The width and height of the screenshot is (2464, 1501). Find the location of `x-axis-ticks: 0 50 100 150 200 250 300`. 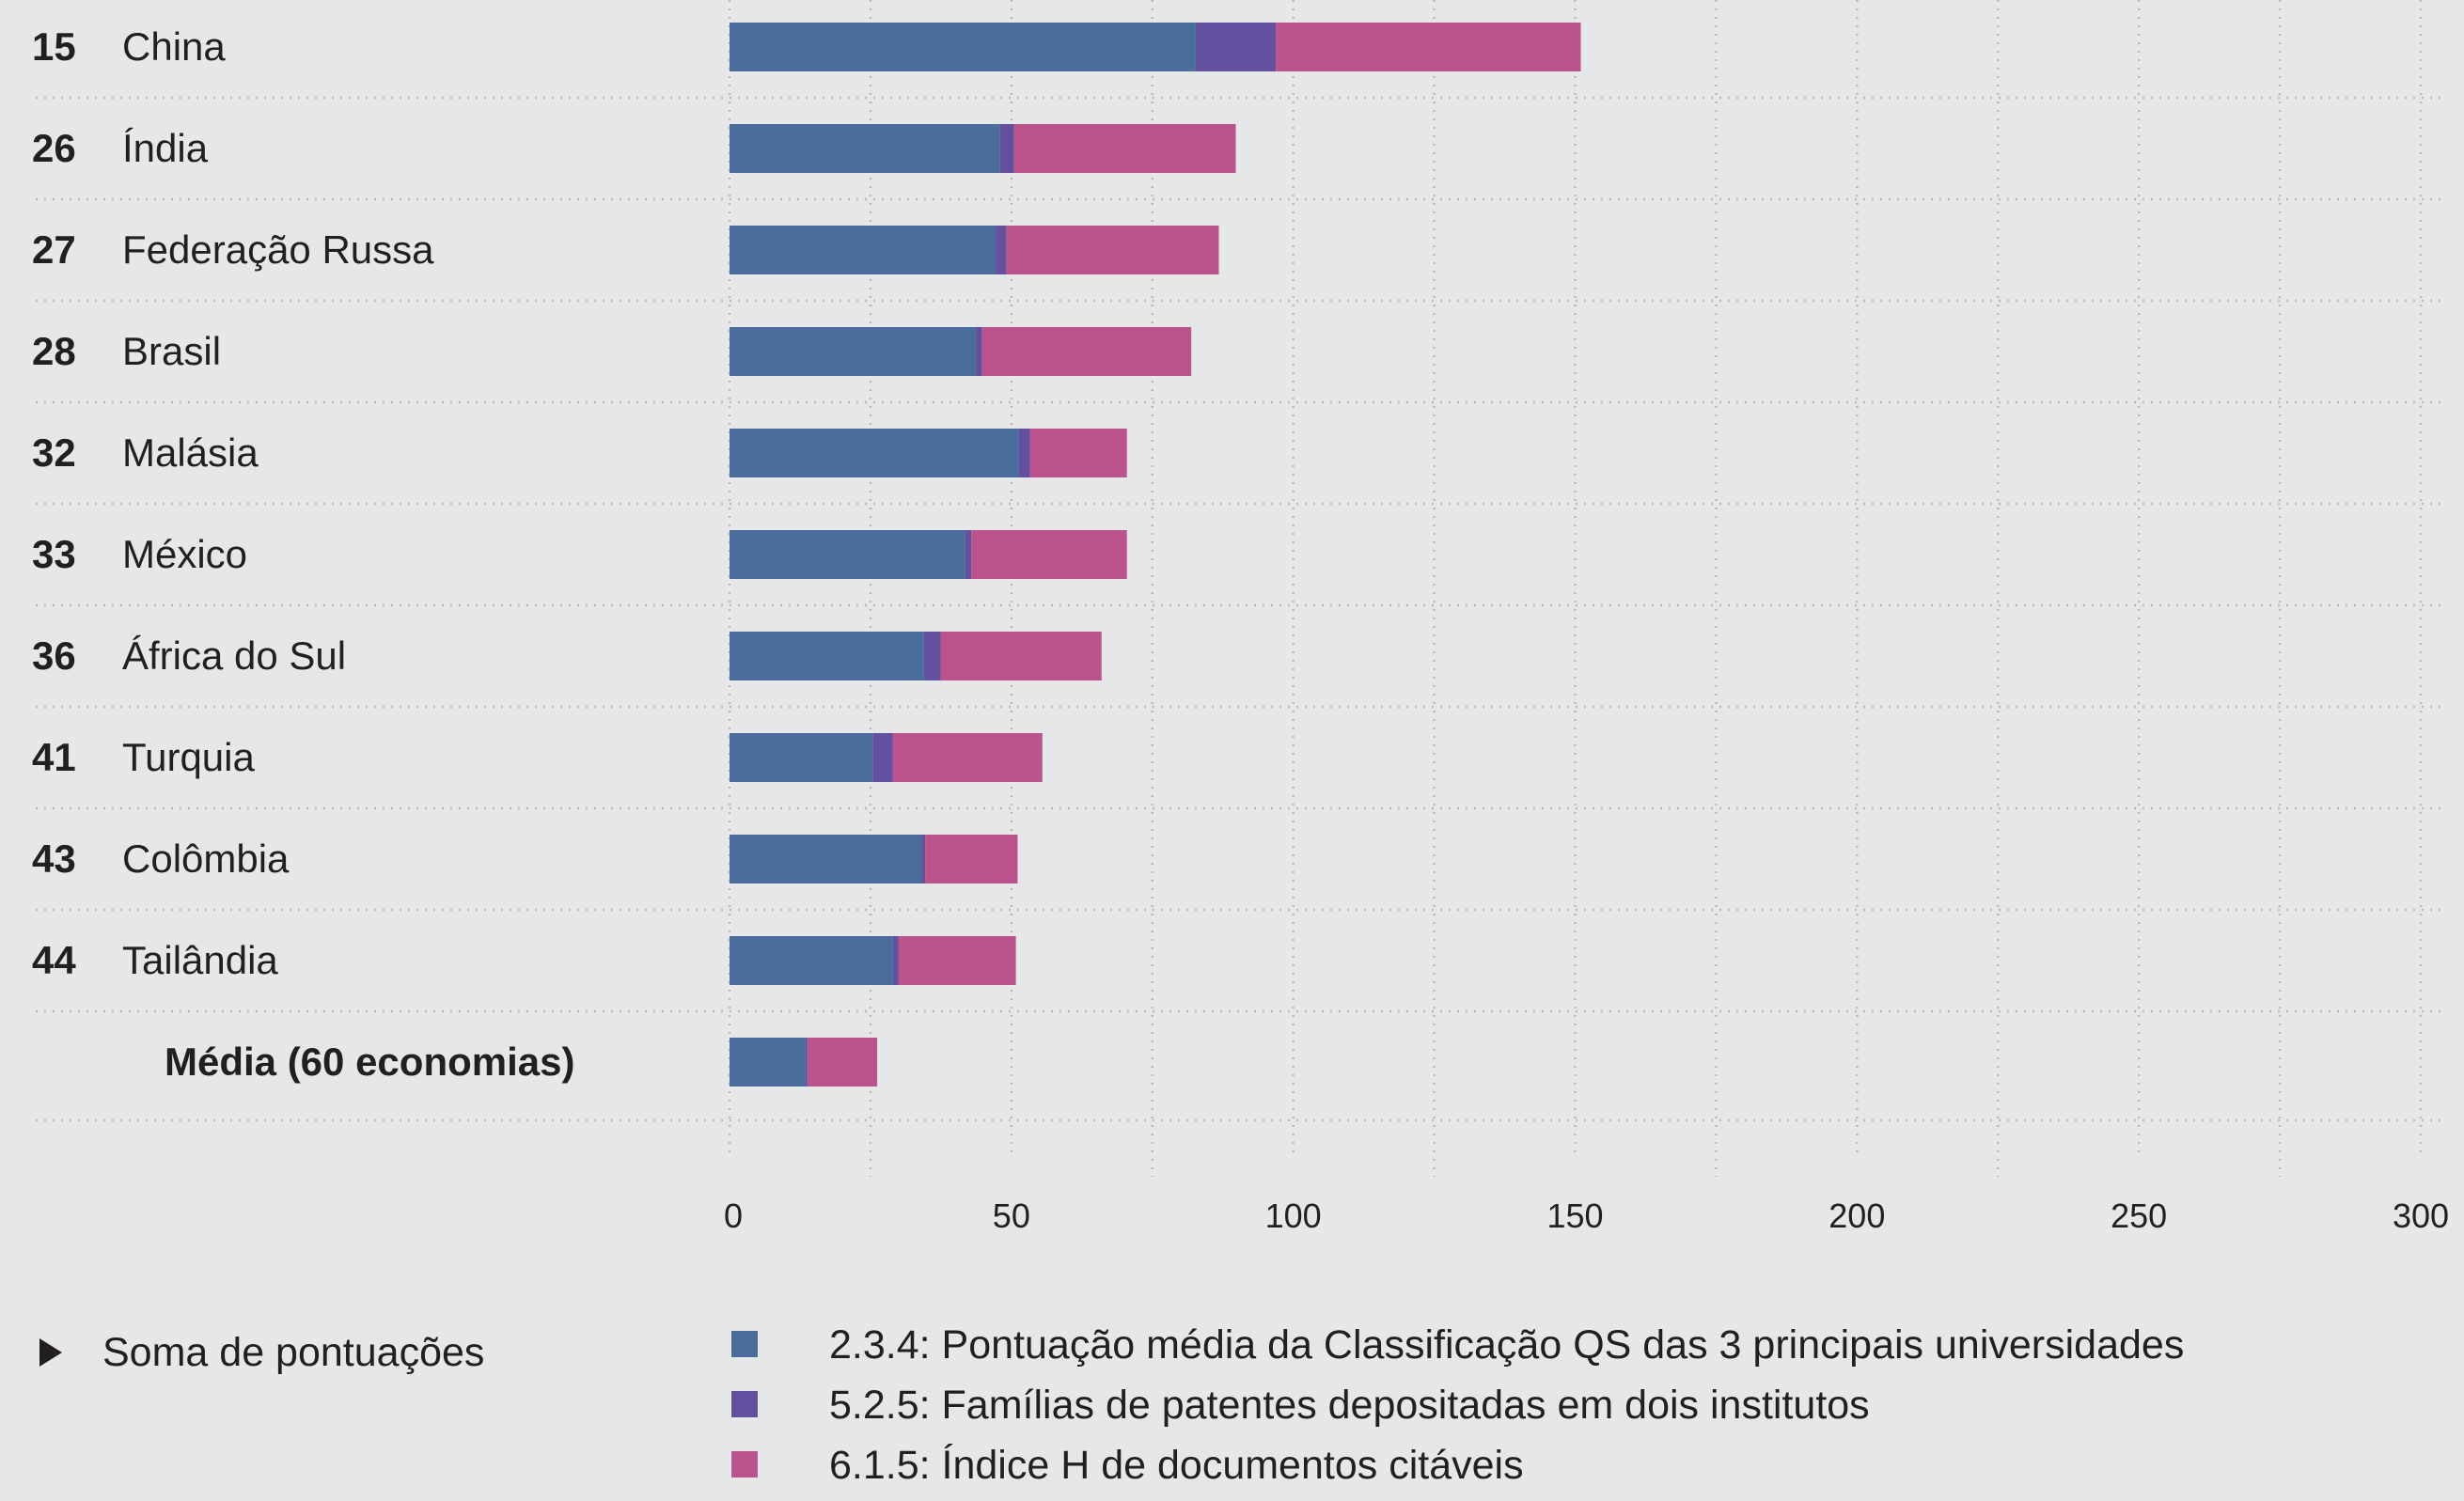

x-axis-ticks: 0 50 100 150 200 250 300 is located at coordinates (1586, 1215).